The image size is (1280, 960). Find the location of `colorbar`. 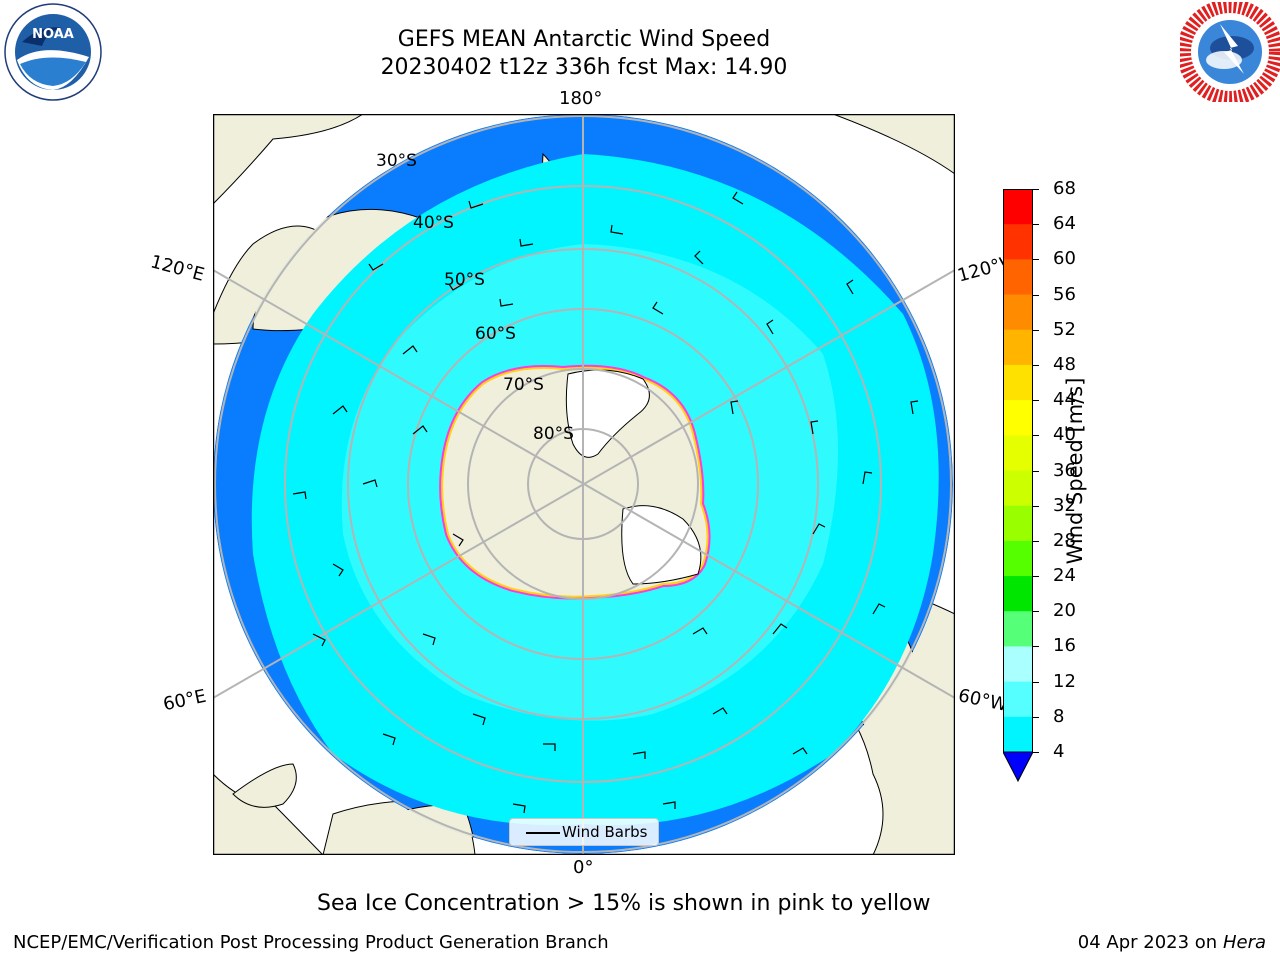

colorbar is located at coordinates (1018, 486).